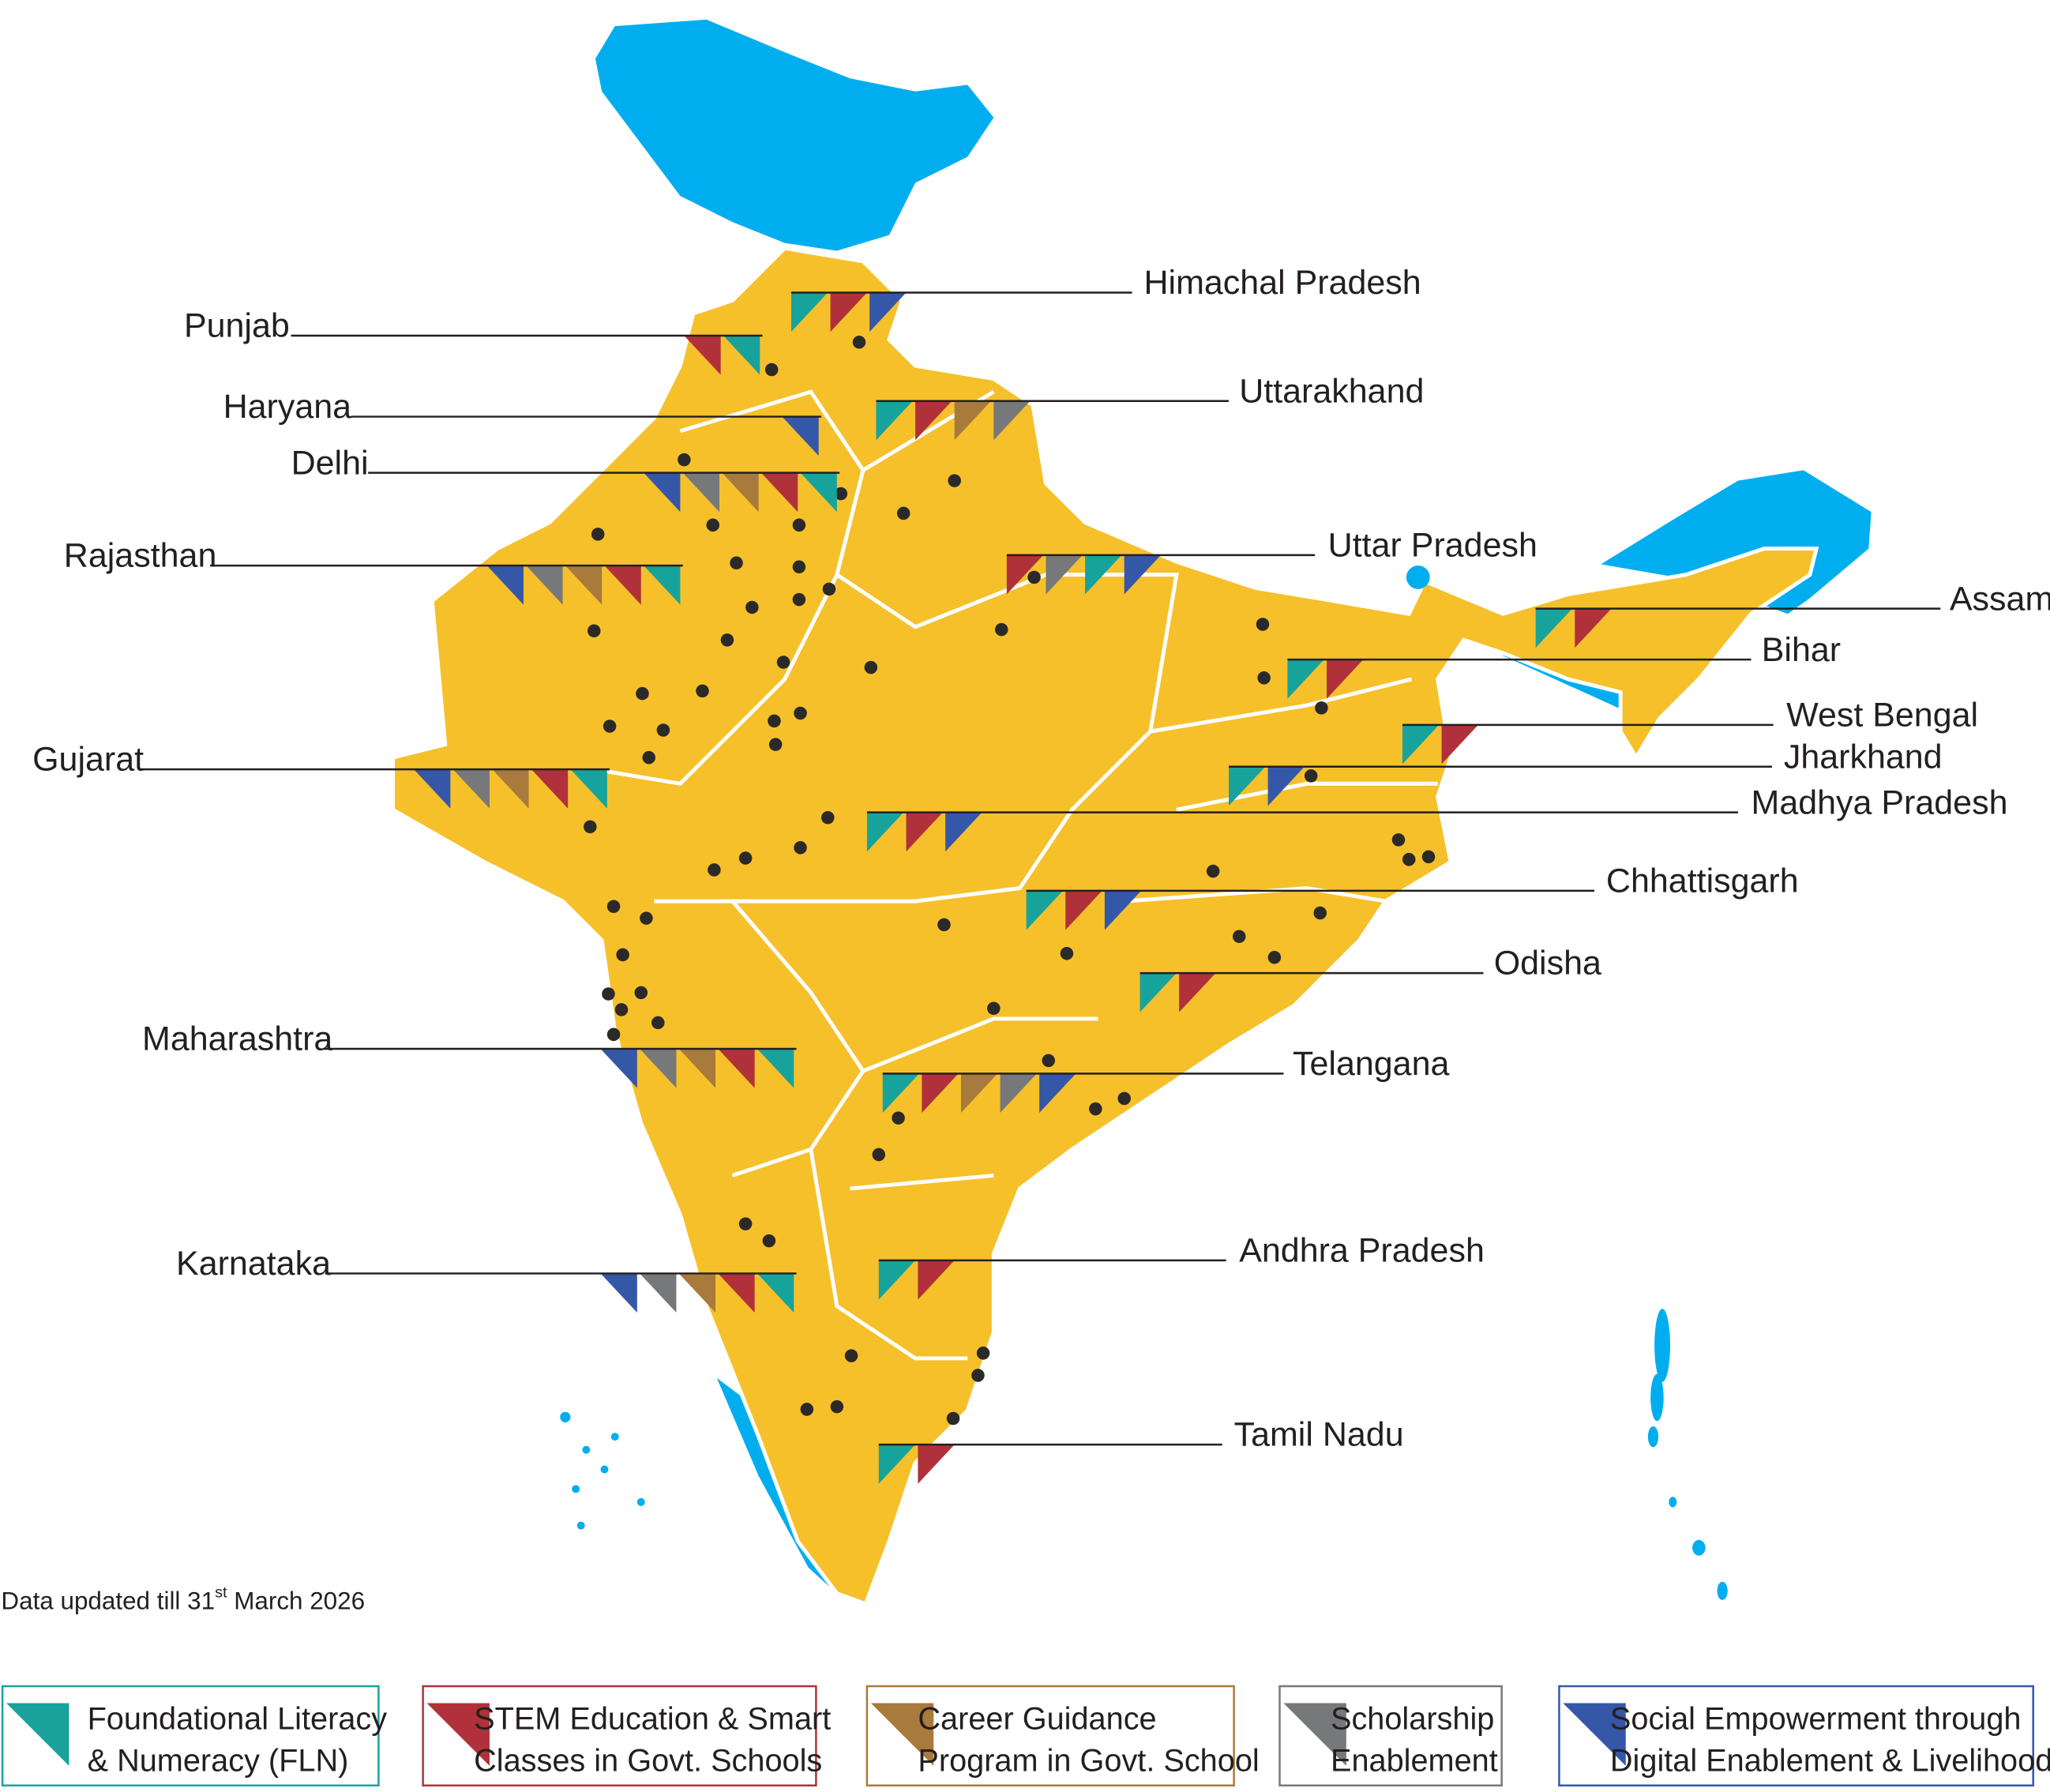  I want to click on state-label: Rajasthan, so click(141, 556).